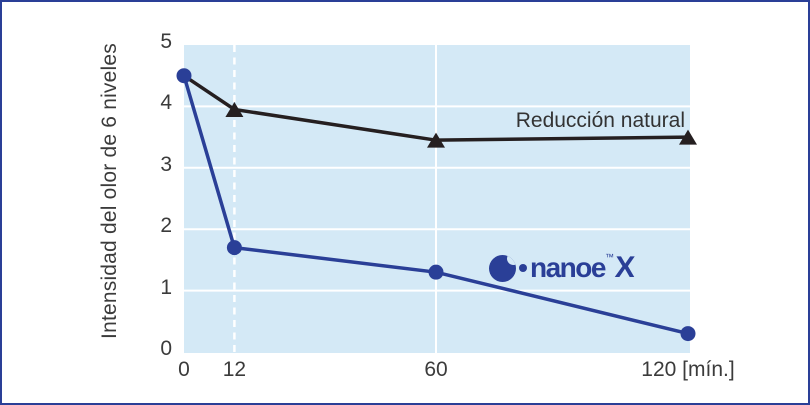  I want to click on nanoe-dot-icon, so click(523, 268).